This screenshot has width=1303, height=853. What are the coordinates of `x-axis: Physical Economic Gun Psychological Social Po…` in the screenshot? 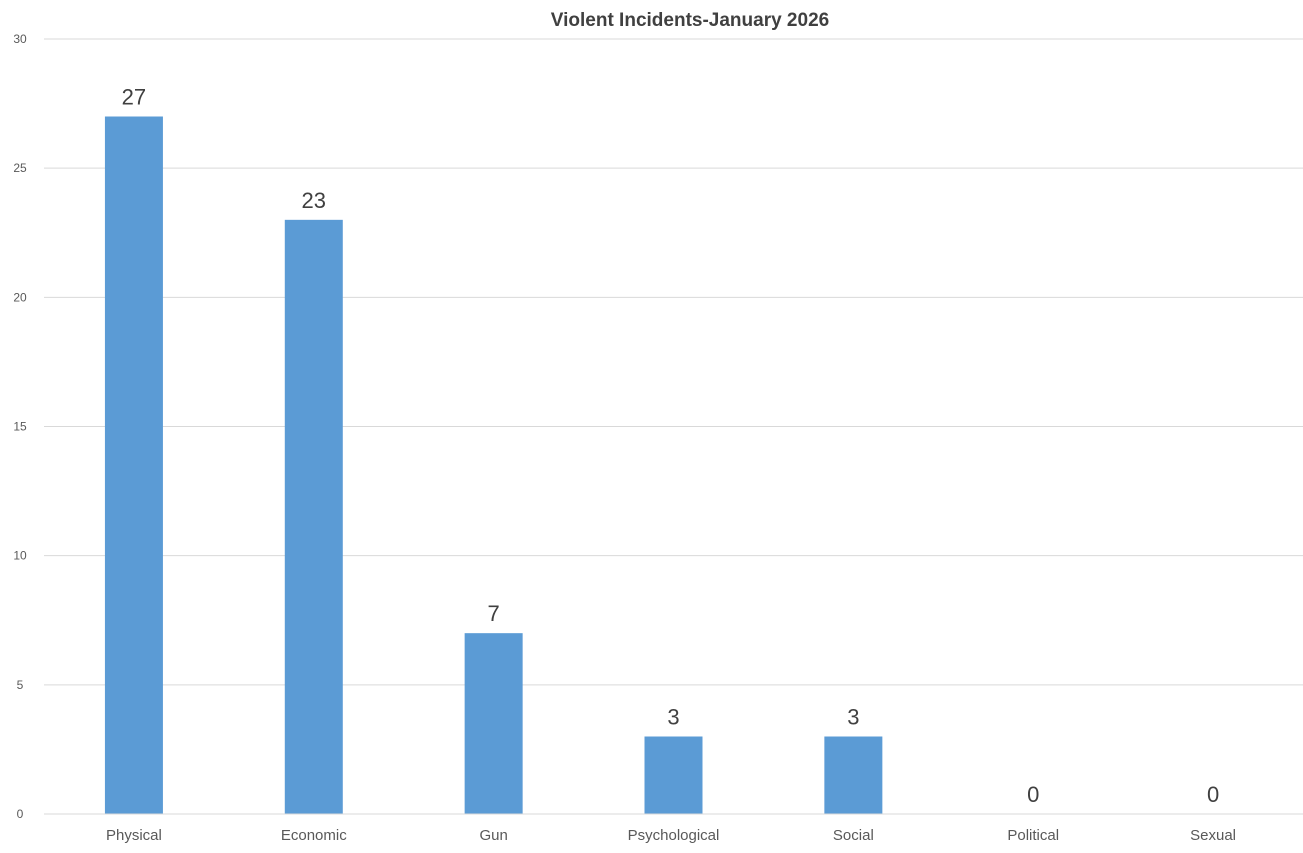 It's located at (673, 828).